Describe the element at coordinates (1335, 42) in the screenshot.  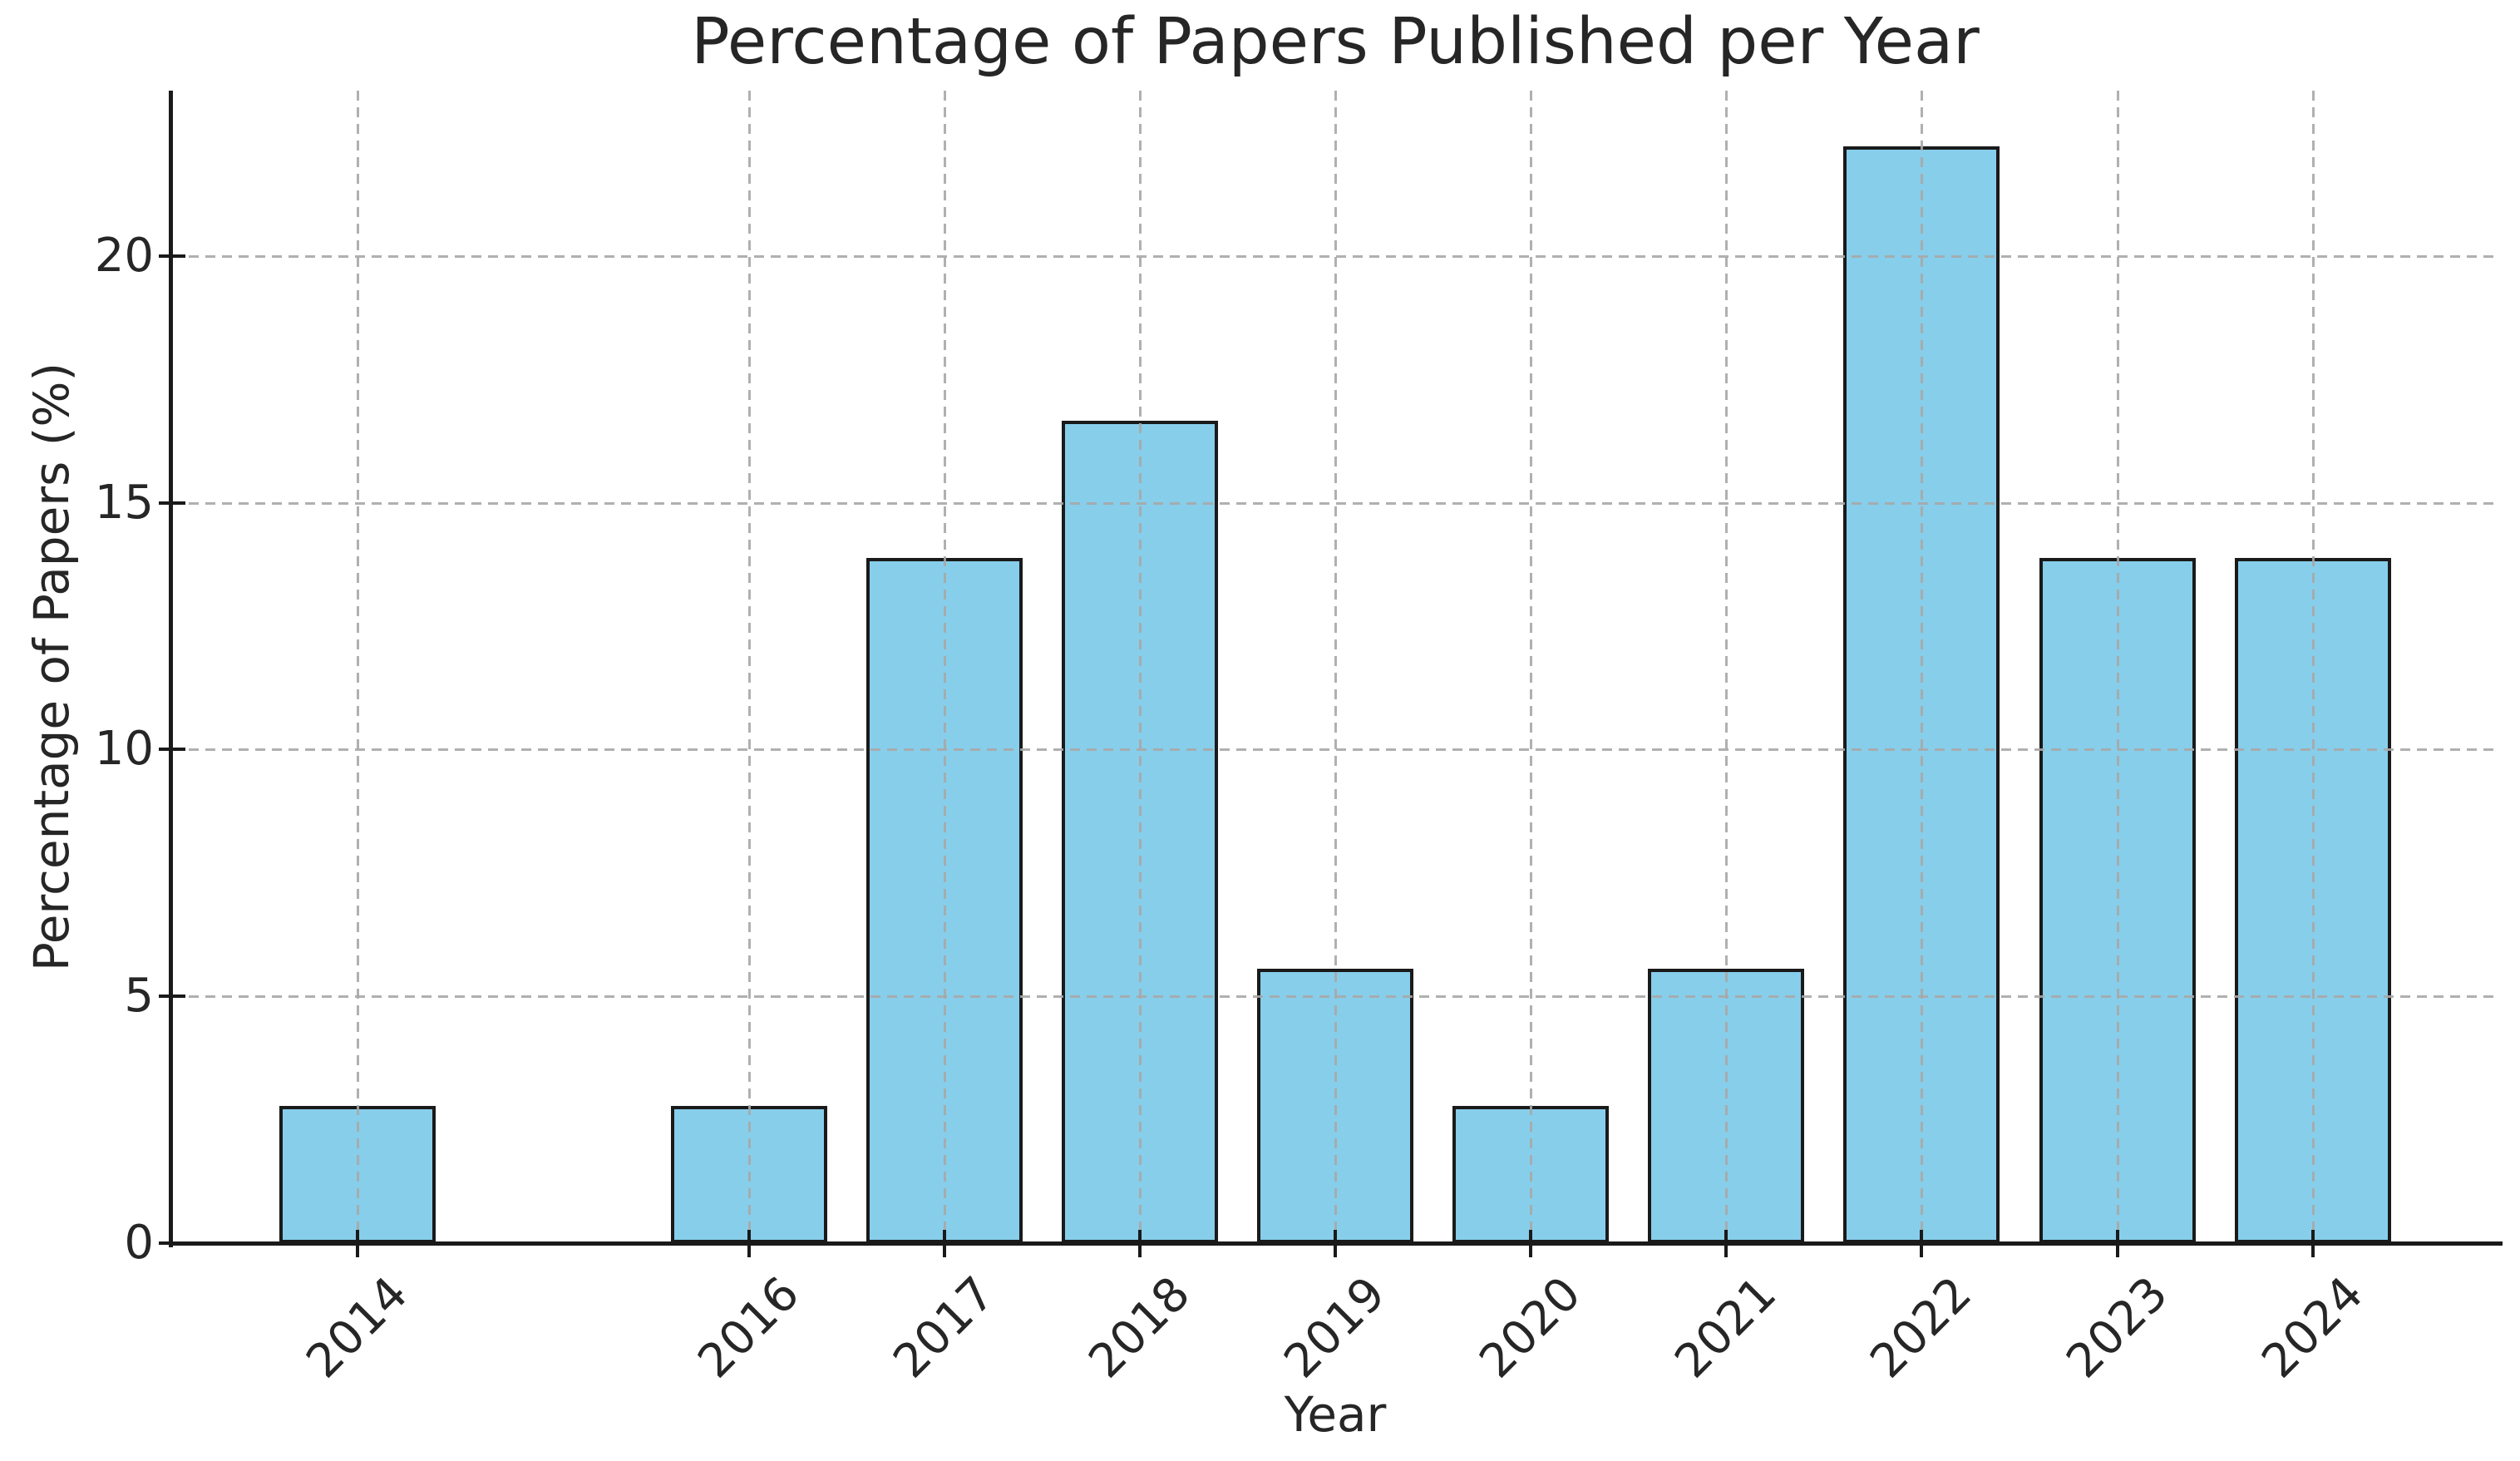
I see `chart-title: Percentage of Papers Published per Year` at that location.